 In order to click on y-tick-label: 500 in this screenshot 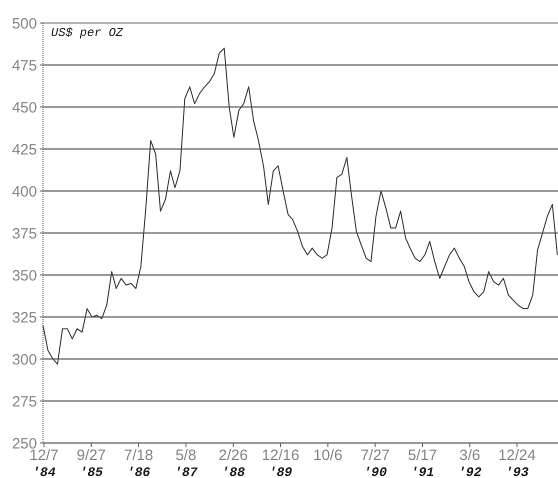, I will do `click(24, 23)`.